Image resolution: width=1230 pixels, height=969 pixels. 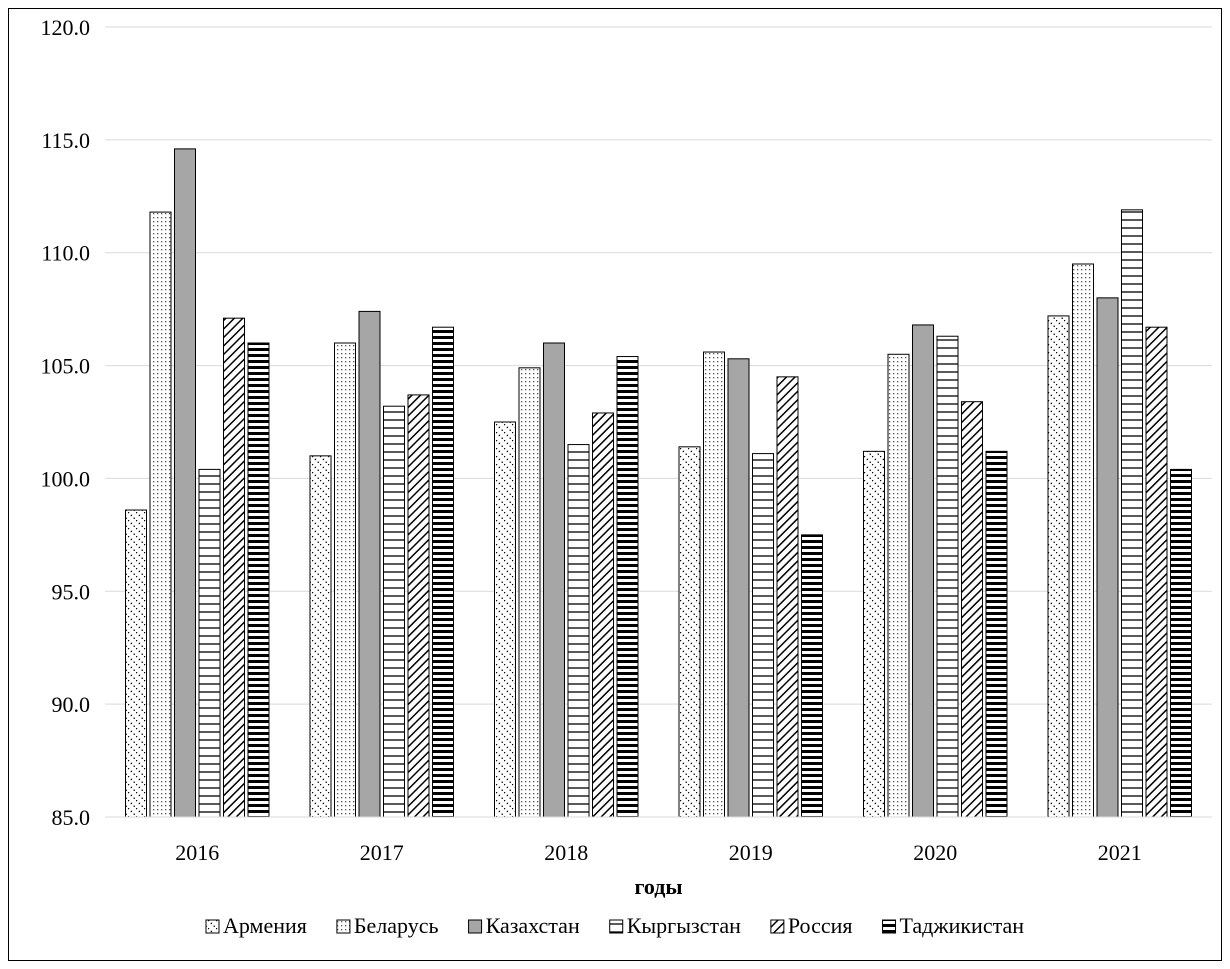 I want to click on bar-Россия-2018, so click(x=603, y=615).